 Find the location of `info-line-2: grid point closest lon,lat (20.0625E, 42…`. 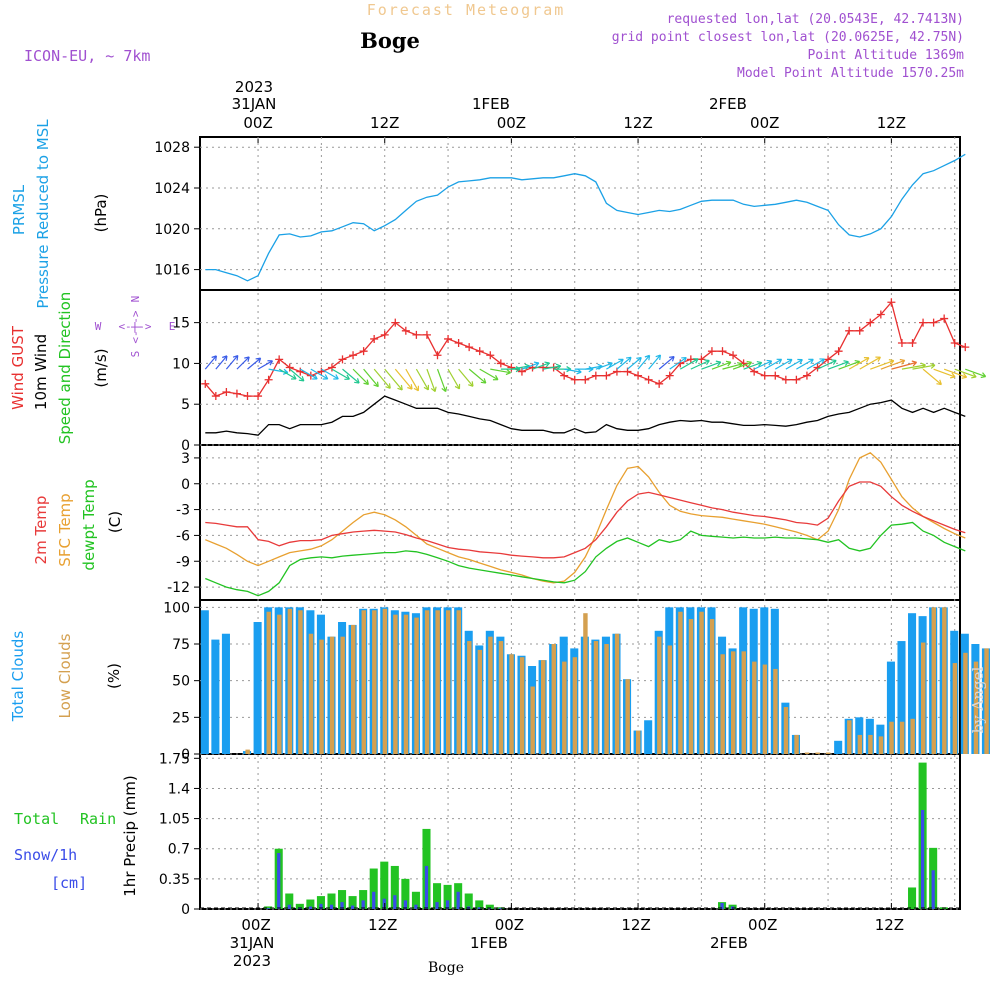

info-line-2: grid point closest lon,lat (20.0625E, 42… is located at coordinates (788, 37).